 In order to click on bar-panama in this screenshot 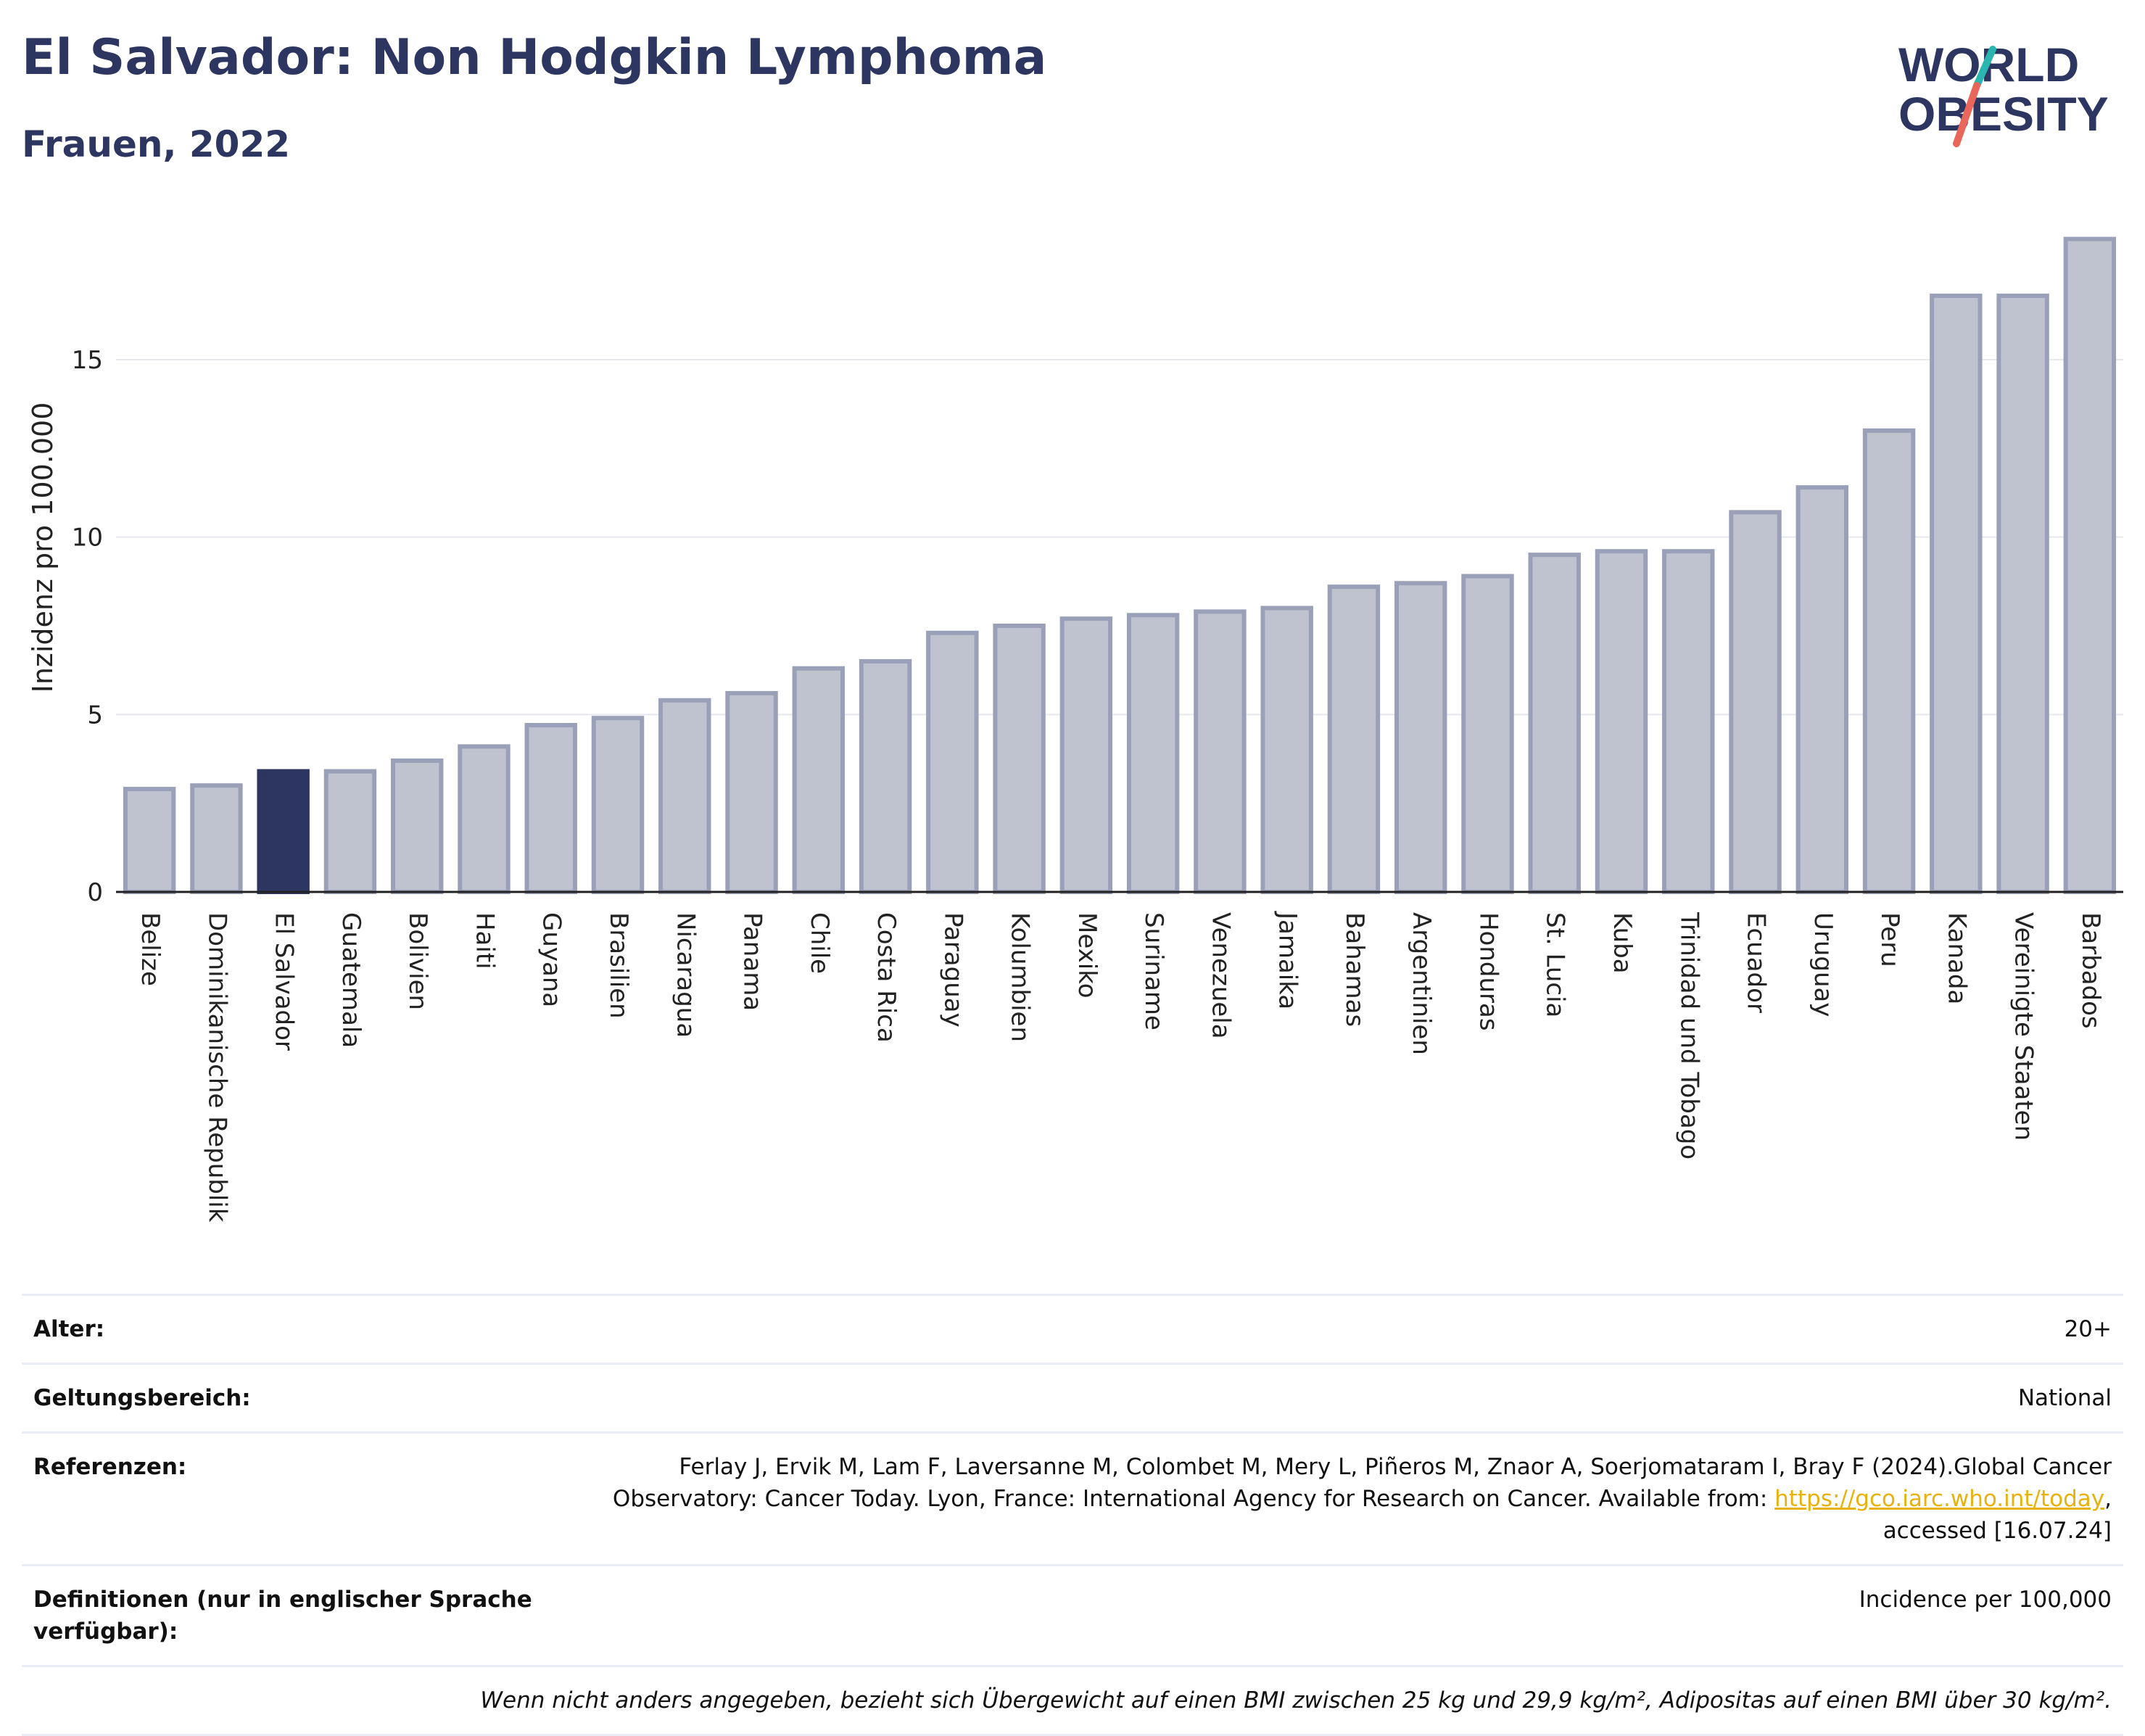, I will do `click(751, 792)`.